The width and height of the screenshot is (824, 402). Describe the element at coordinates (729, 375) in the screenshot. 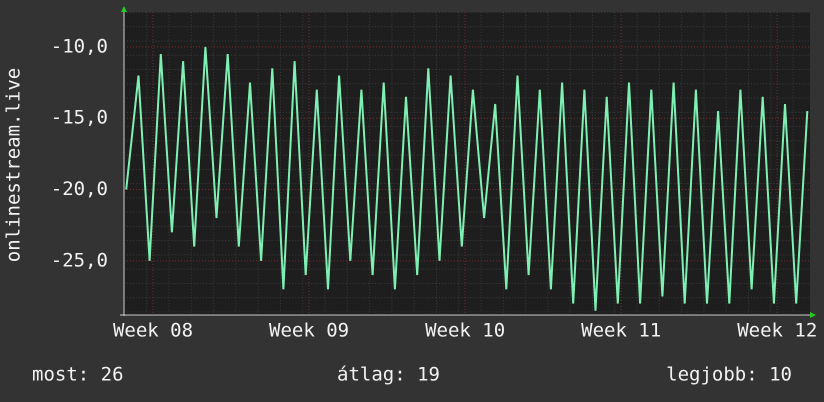

I see `legend-max: legjobb: 10` at that location.